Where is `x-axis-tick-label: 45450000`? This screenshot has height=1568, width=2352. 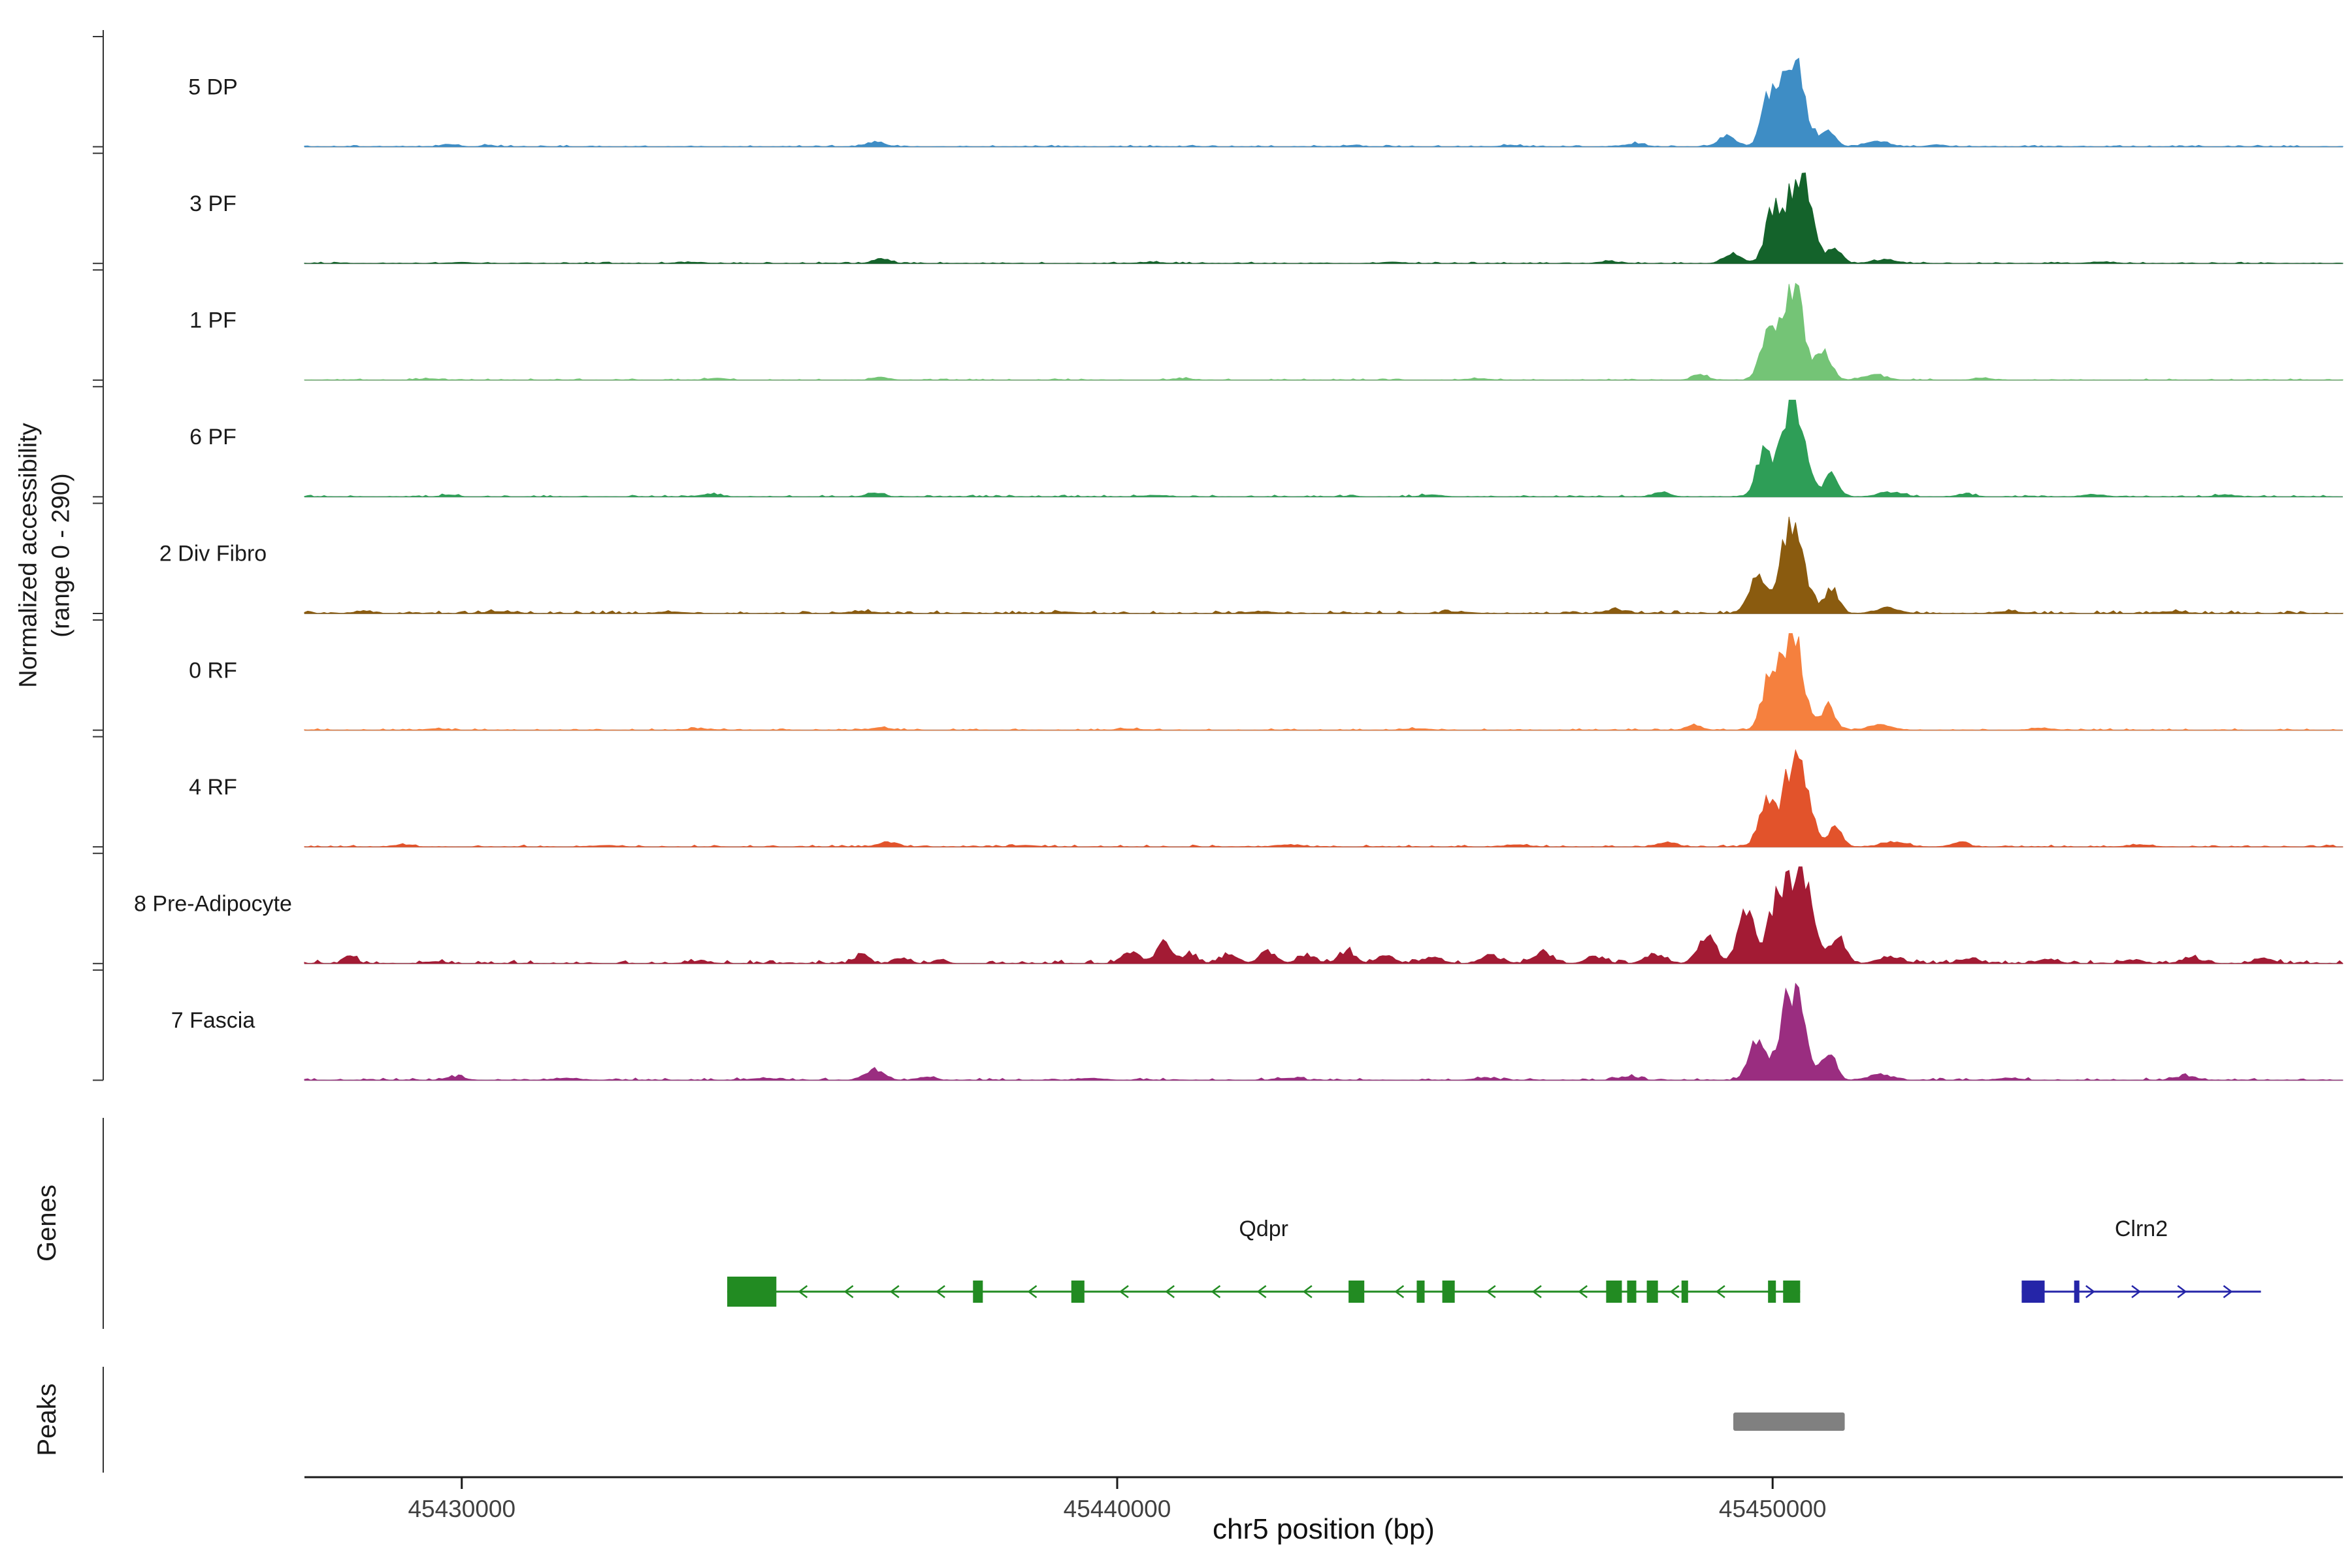
x-axis-tick-label: 45450000 is located at coordinates (1773, 1508).